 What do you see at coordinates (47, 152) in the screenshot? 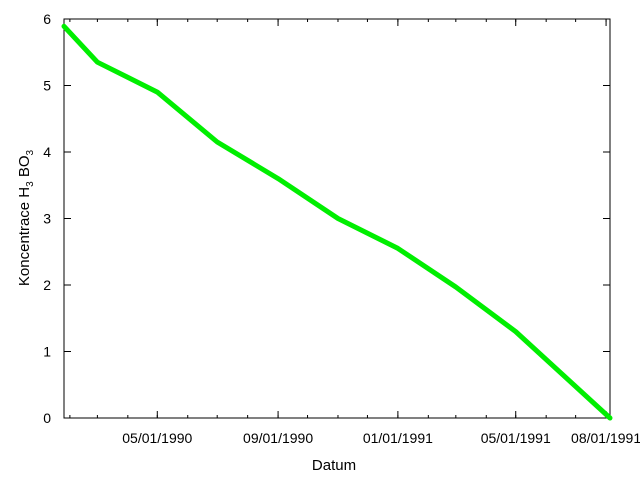
I see `y-tick-label: 4` at bounding box center [47, 152].